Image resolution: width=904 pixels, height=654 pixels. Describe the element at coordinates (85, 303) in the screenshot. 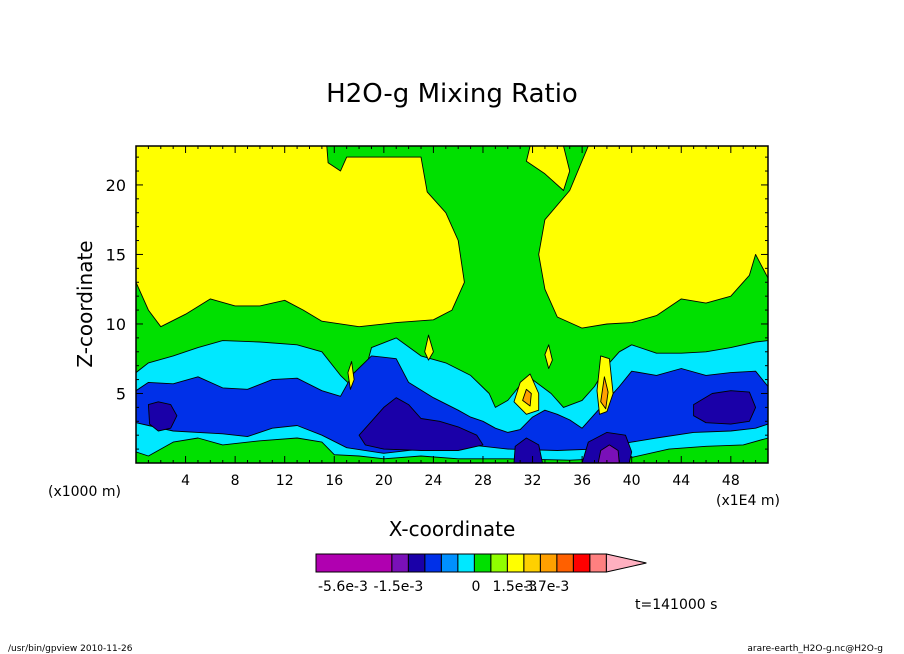

I see `y-axis-label: Z-coordinate` at that location.